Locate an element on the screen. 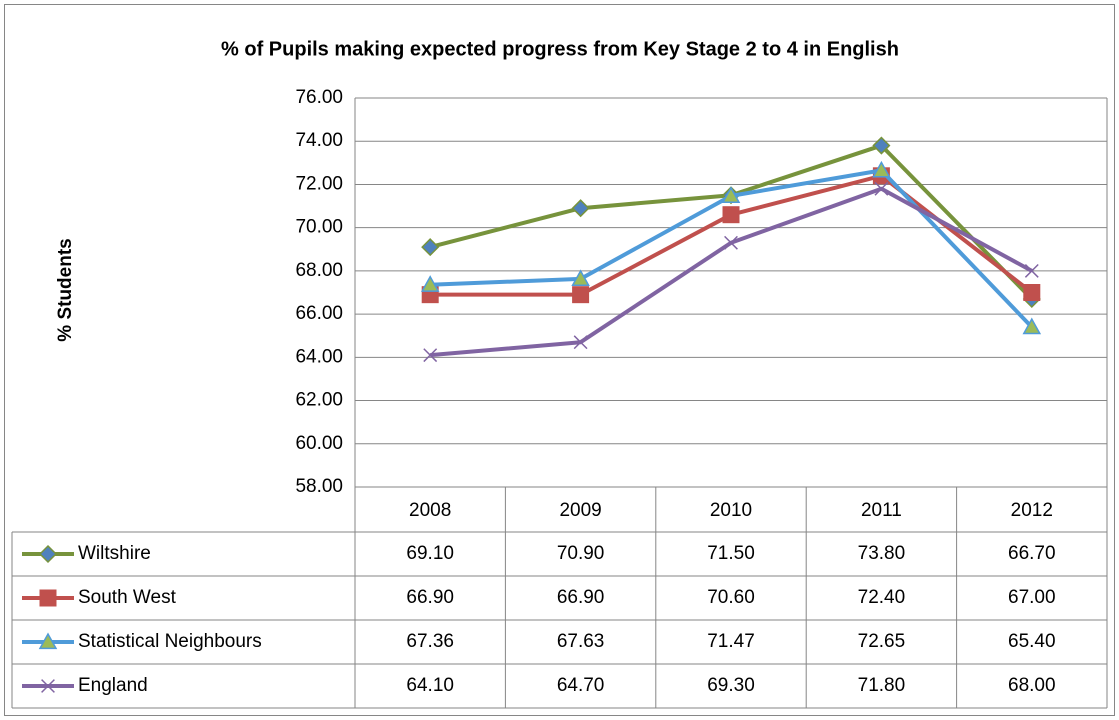 The image size is (1119, 720). legend-label: Wiltshire is located at coordinates (114, 553).